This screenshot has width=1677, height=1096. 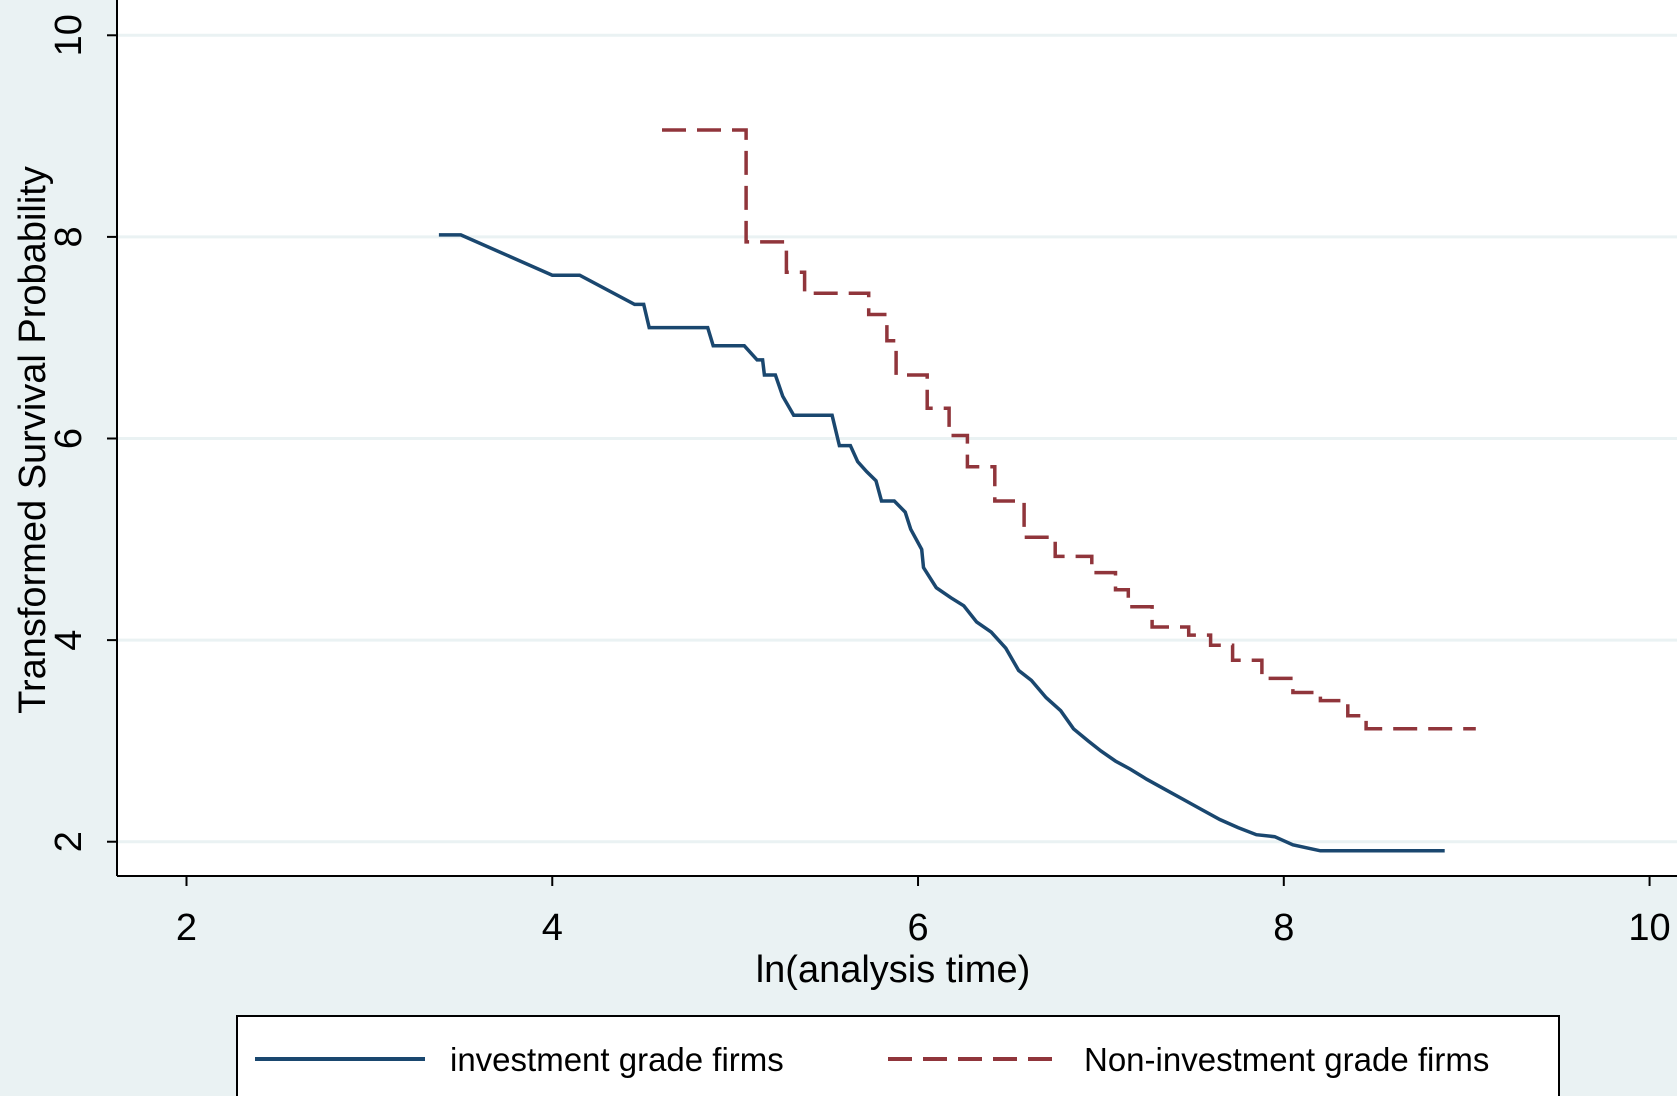 What do you see at coordinates (617, 1059) in the screenshot?
I see `legend-label-investment-grade: investment grade firms` at bounding box center [617, 1059].